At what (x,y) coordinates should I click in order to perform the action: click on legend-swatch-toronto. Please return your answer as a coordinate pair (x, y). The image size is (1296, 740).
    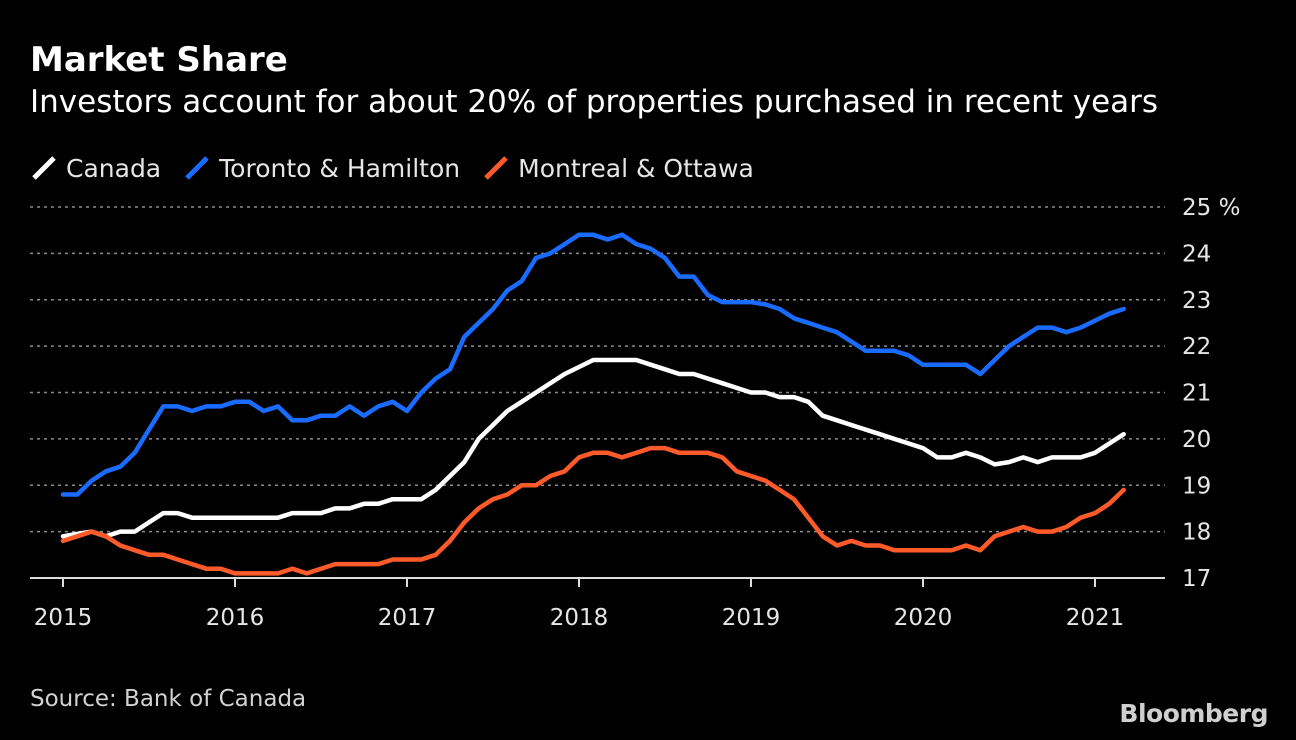
    Looking at the image, I should click on (197, 168).